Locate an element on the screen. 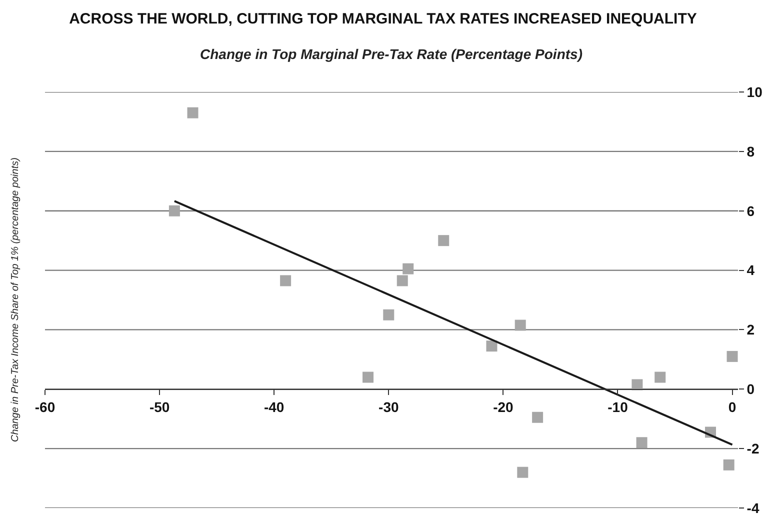 The image size is (766, 522). y-axis-title: Change in Pre-Tax Income Share of Top 1% (percentage points) is located at coordinates (15, 300).